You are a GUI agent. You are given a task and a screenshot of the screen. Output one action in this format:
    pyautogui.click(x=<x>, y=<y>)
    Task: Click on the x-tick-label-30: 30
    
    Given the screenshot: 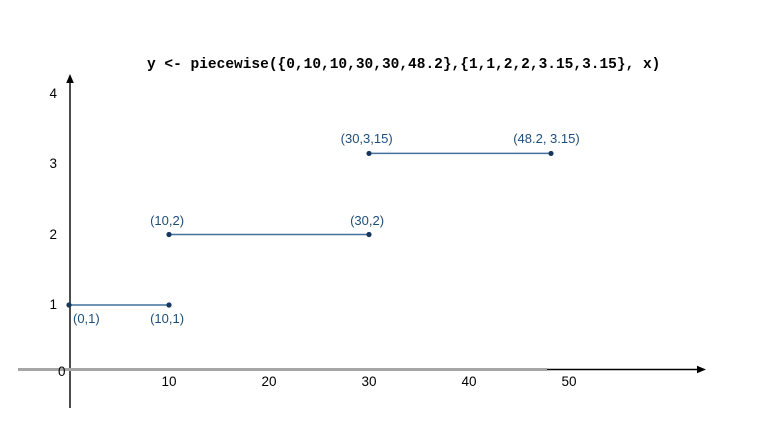 What is the action you would take?
    pyautogui.click(x=369, y=381)
    